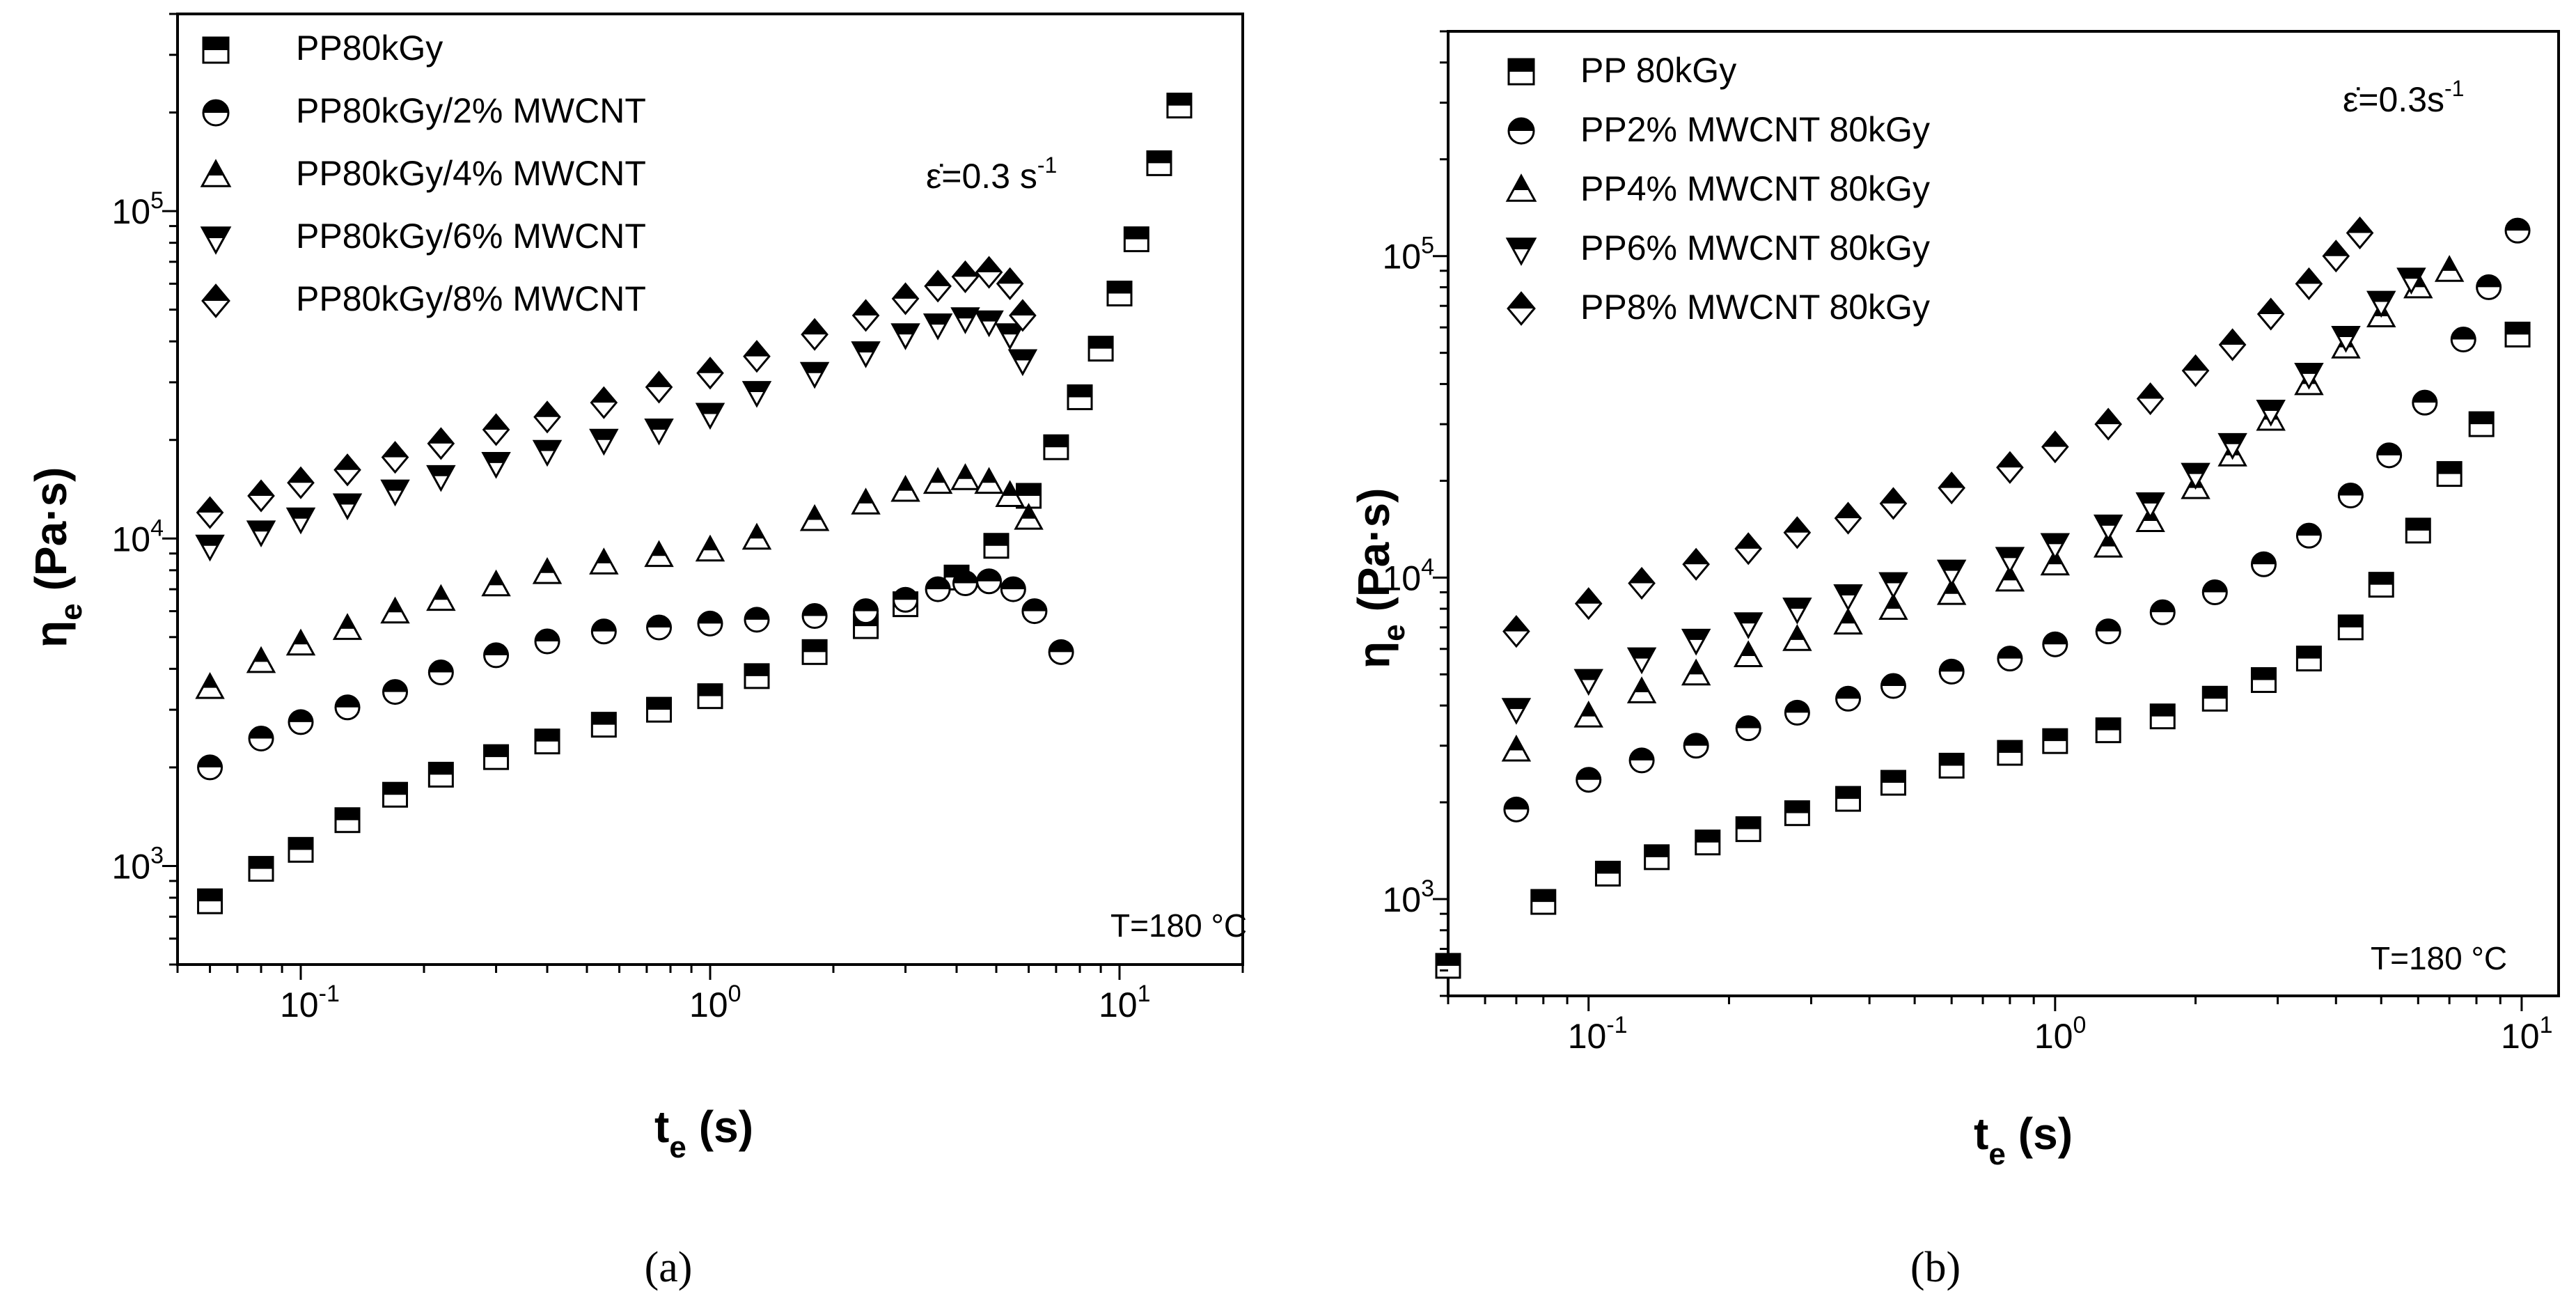 This screenshot has width=2576, height=1303. I want to click on x-tick-label-b-2: 10¹, so click(2527, 1034).